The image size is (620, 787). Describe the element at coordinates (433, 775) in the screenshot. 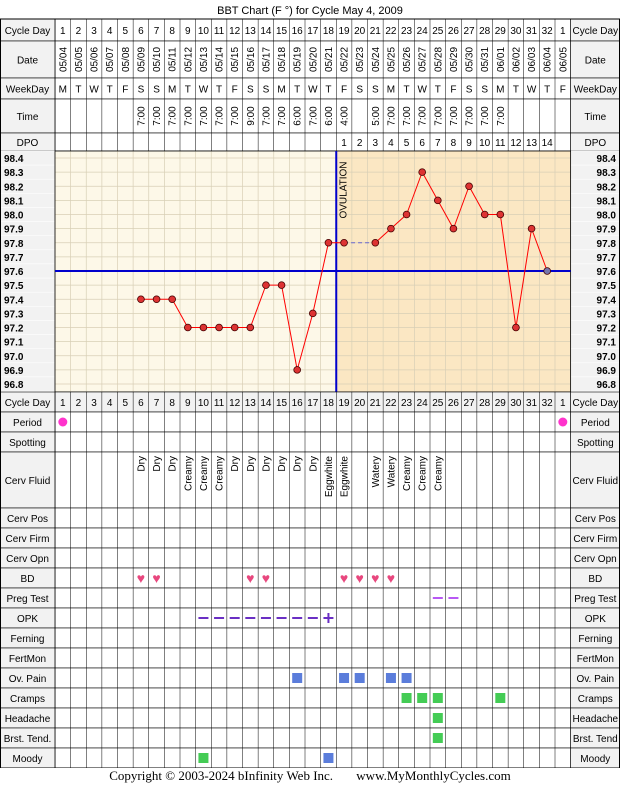

I see `website-link: www.MyMonthlyCycles.com` at that location.